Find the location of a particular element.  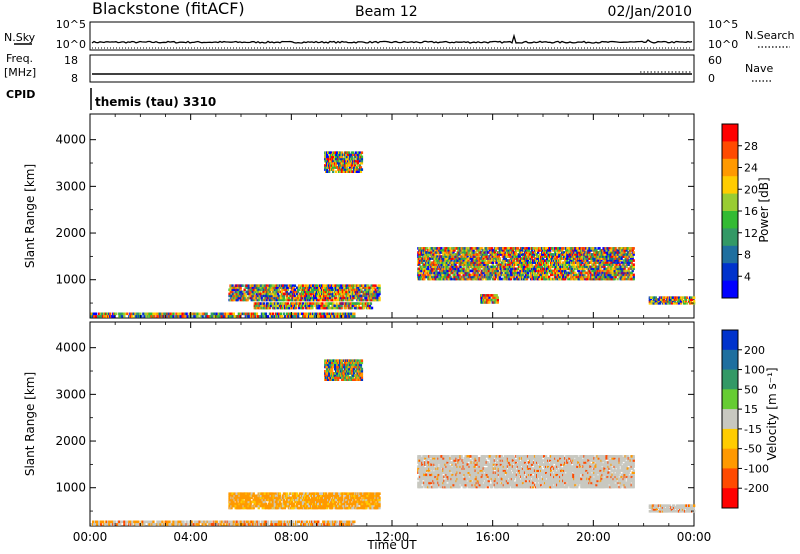

nsky-panel: N.Sky 10^5 10^0 10^5 10^0 N.Search is located at coordinates (399, 34).